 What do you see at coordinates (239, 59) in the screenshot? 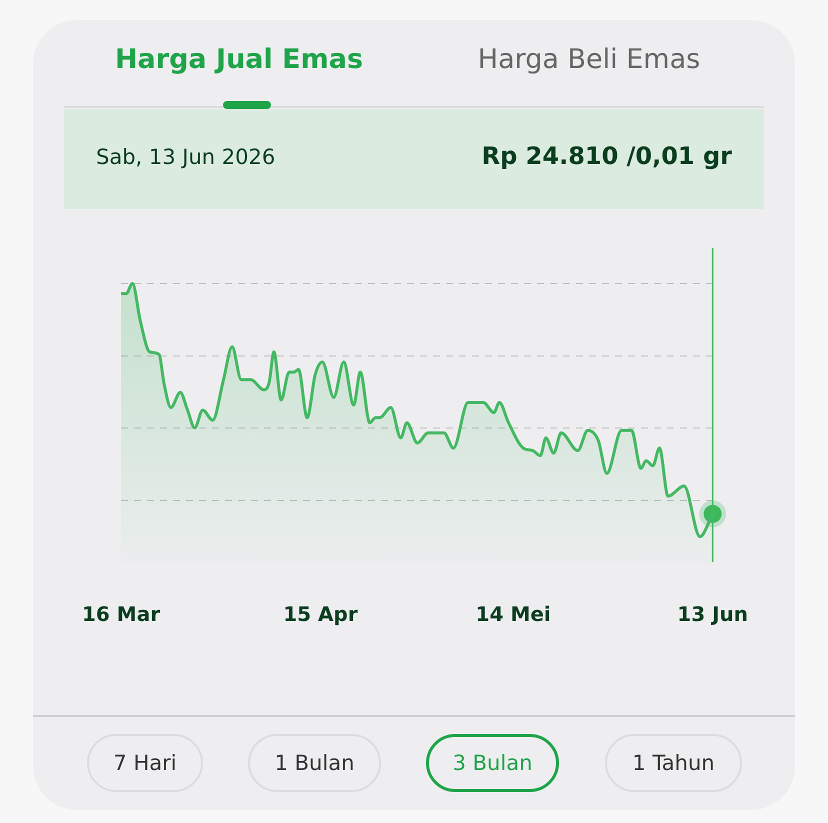
I see `chart-title: Harga Jual Emas` at bounding box center [239, 59].